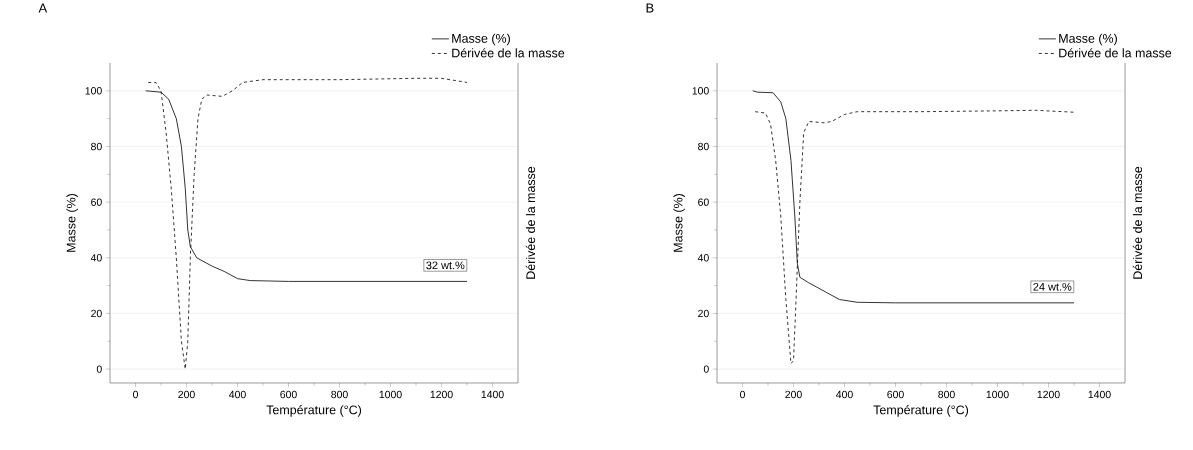 The image size is (1193, 450). What do you see at coordinates (43, 8) in the screenshot?
I see `chart-title: A` at bounding box center [43, 8].